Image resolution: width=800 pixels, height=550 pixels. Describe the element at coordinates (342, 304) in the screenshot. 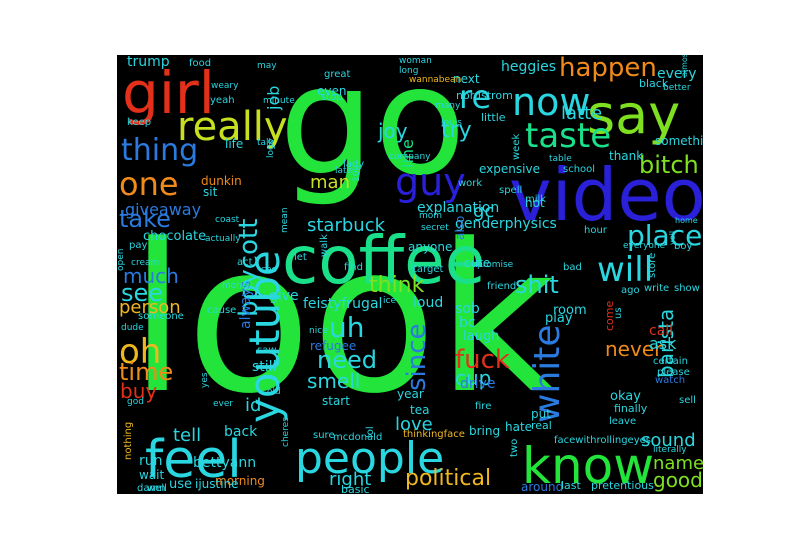

I see `word-feistyfrugal: feistyfrugal` at that location.